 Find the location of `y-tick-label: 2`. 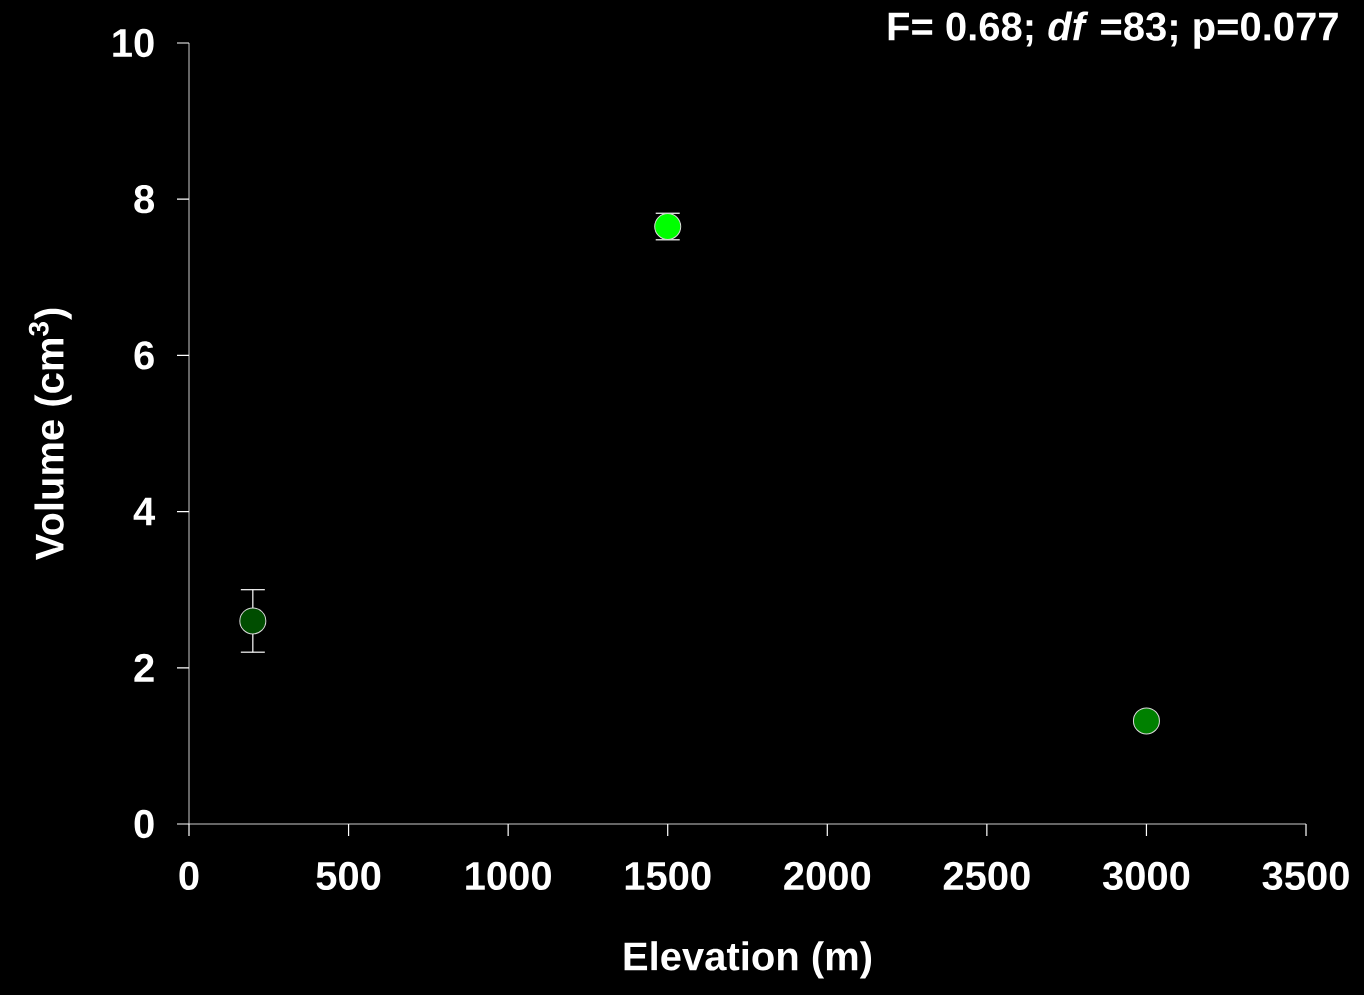

y-tick-label: 2 is located at coordinates (144, 667).